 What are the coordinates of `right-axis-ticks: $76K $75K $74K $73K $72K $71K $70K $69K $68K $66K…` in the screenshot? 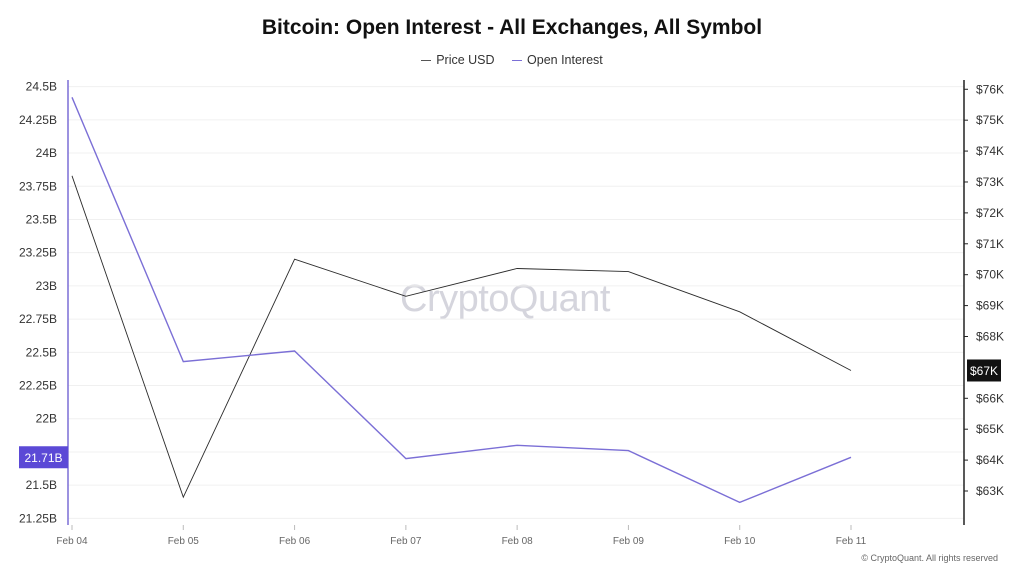 It's located at (984, 290).